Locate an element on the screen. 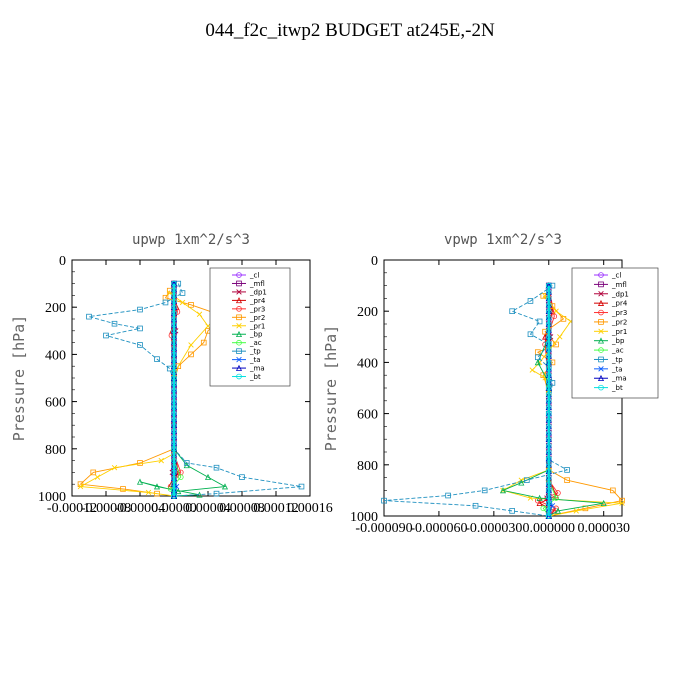 Image resolution: width=700 pixels, height=700 pixels. legend-label: _cl is located at coordinates (254, 276).